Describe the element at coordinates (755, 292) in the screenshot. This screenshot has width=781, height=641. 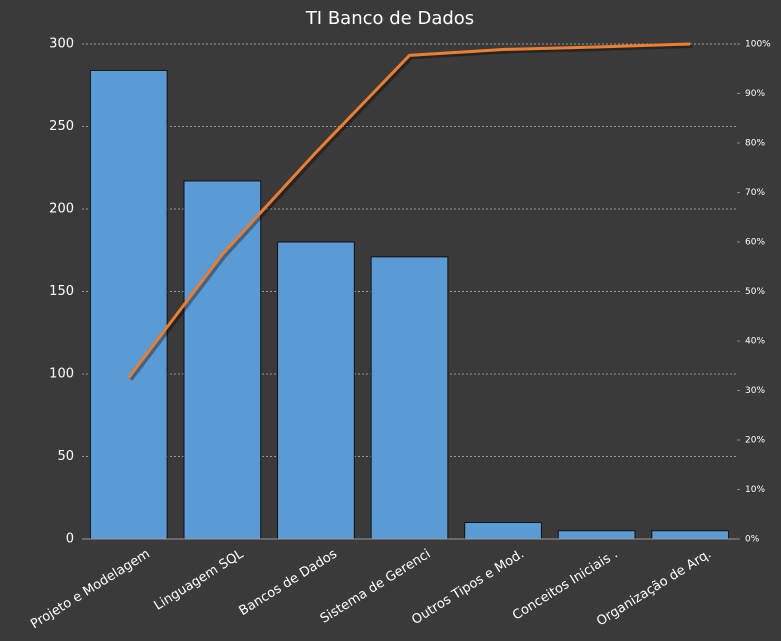
I see `y2-tick-label: 50%` at that location.